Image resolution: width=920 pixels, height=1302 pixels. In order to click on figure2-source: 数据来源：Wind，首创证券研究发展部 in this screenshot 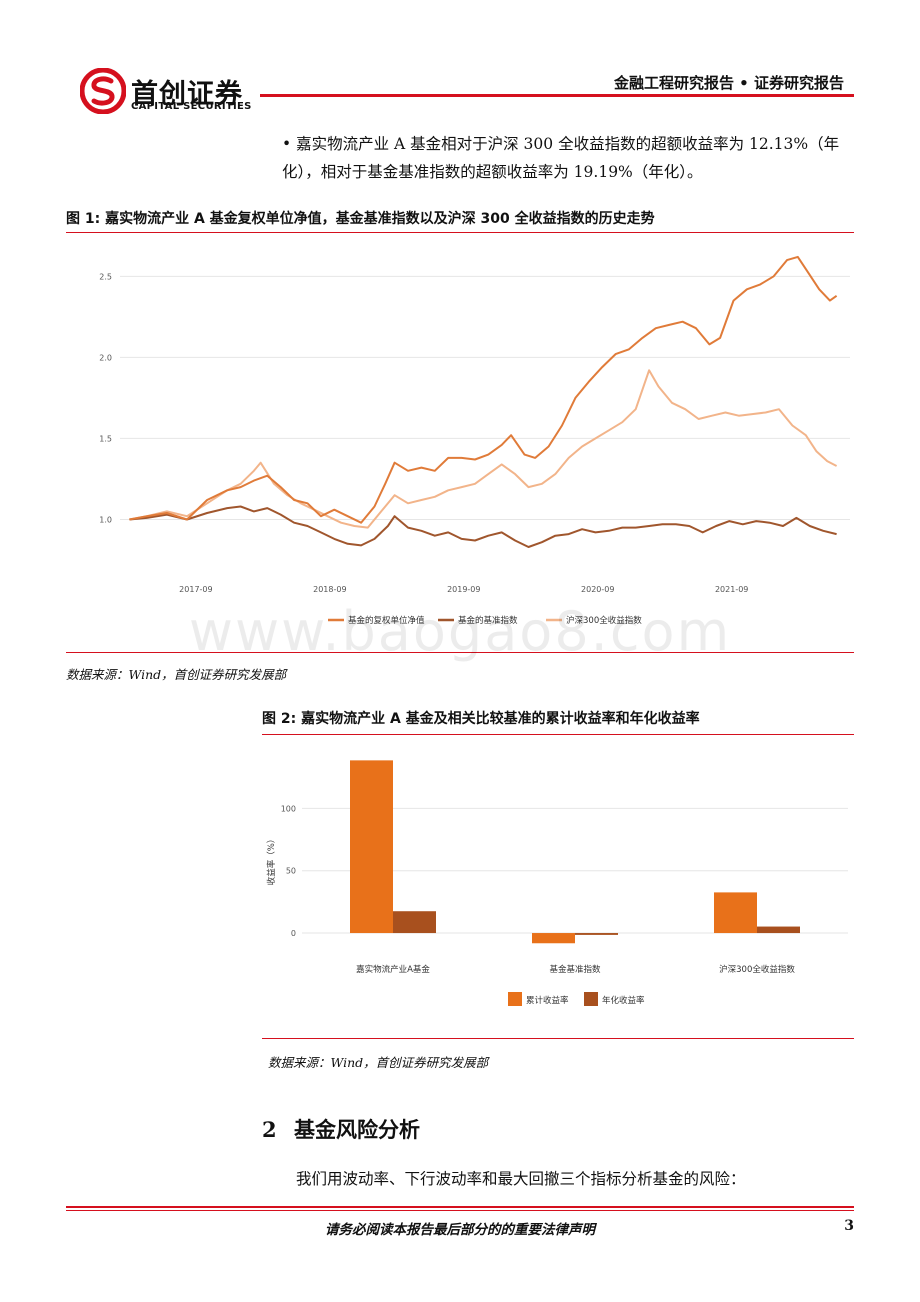, I will do `click(378, 1062)`.